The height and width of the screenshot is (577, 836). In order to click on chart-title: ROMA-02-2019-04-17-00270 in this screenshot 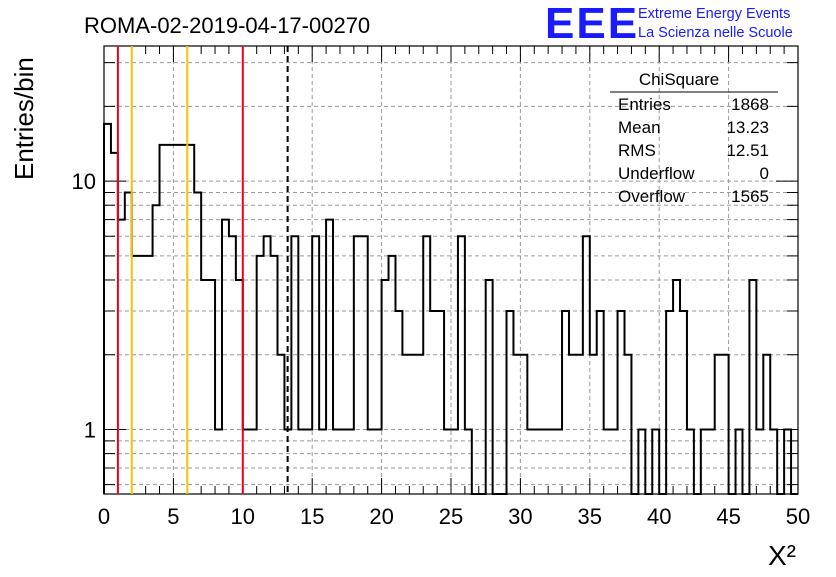, I will do `click(227, 25)`.